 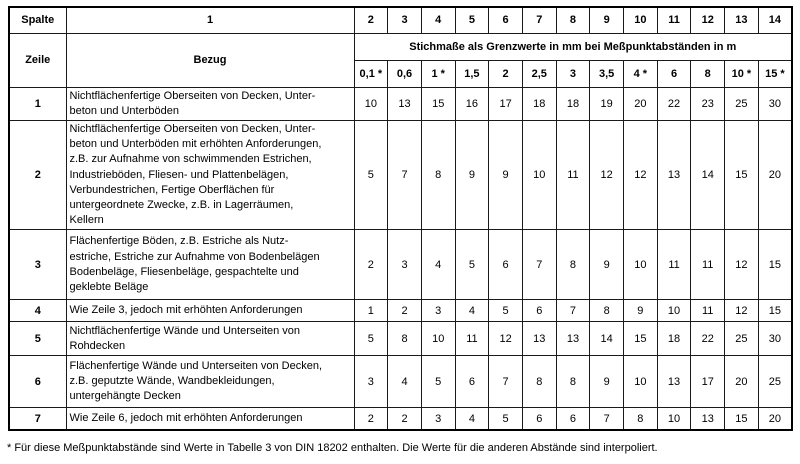 I want to click on header-column-13: 13, so click(x=741, y=20).